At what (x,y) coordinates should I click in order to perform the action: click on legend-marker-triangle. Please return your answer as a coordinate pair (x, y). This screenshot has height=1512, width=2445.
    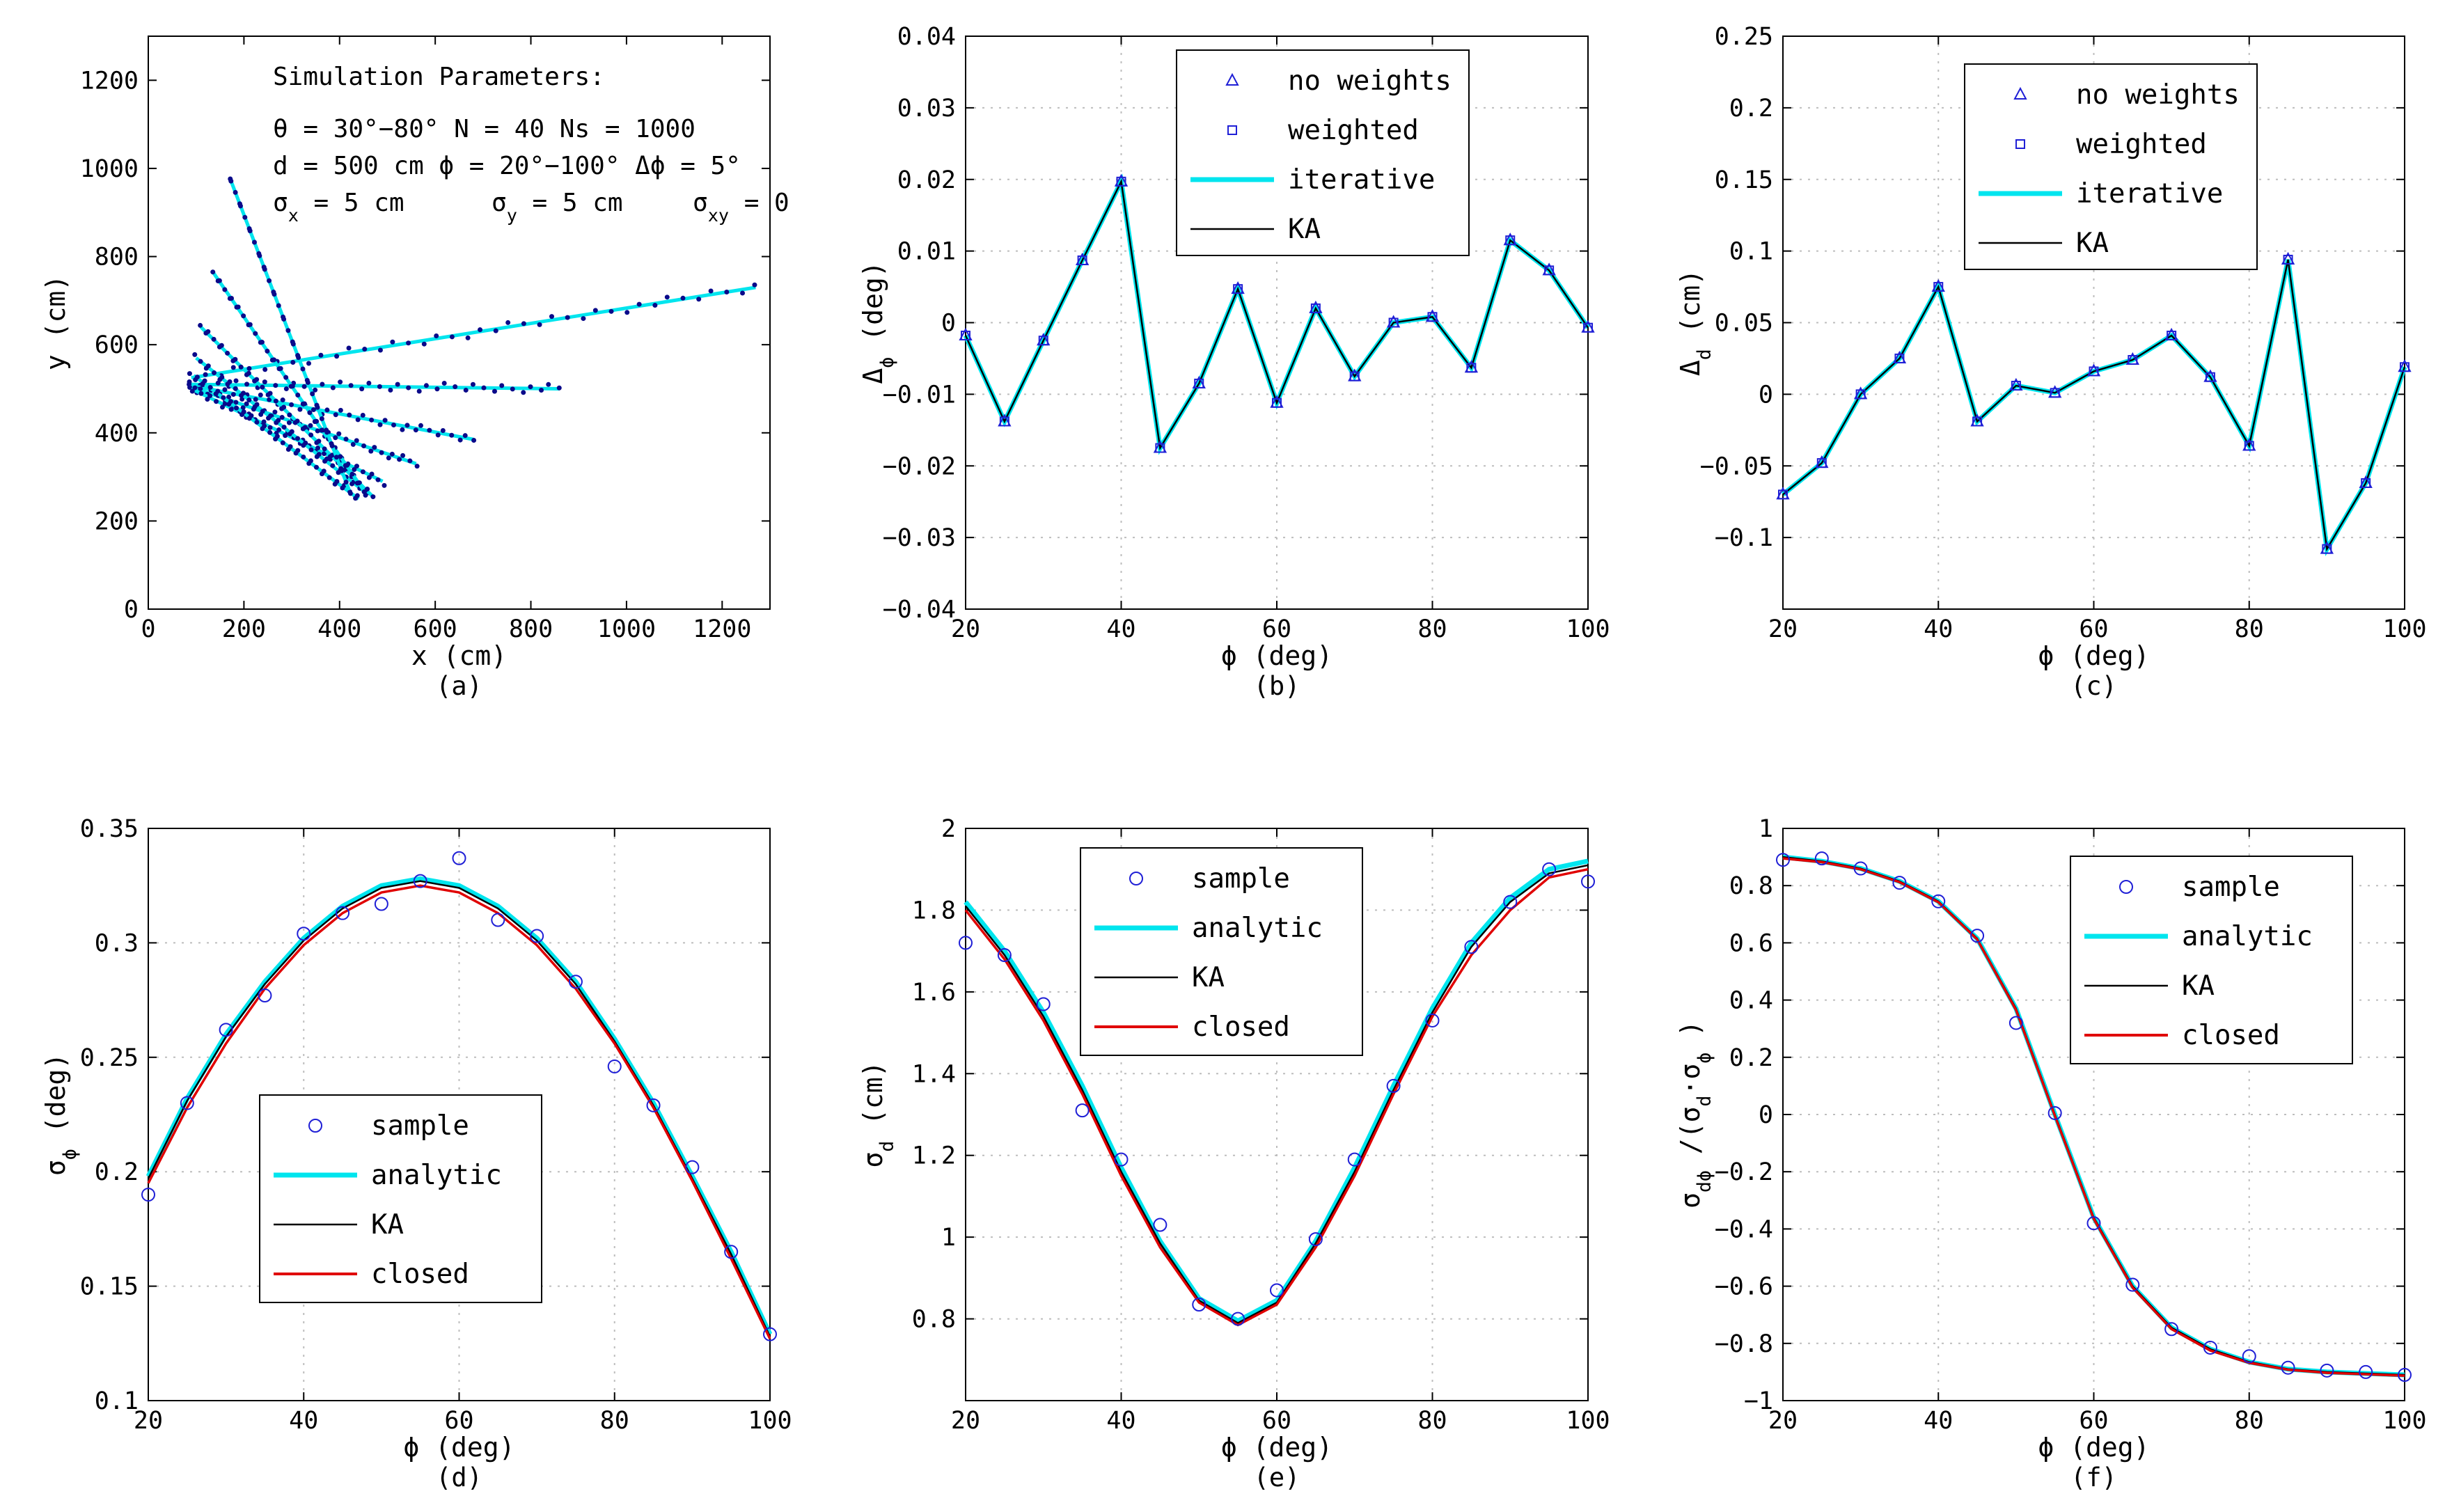
    Looking at the image, I should click on (2020, 93).